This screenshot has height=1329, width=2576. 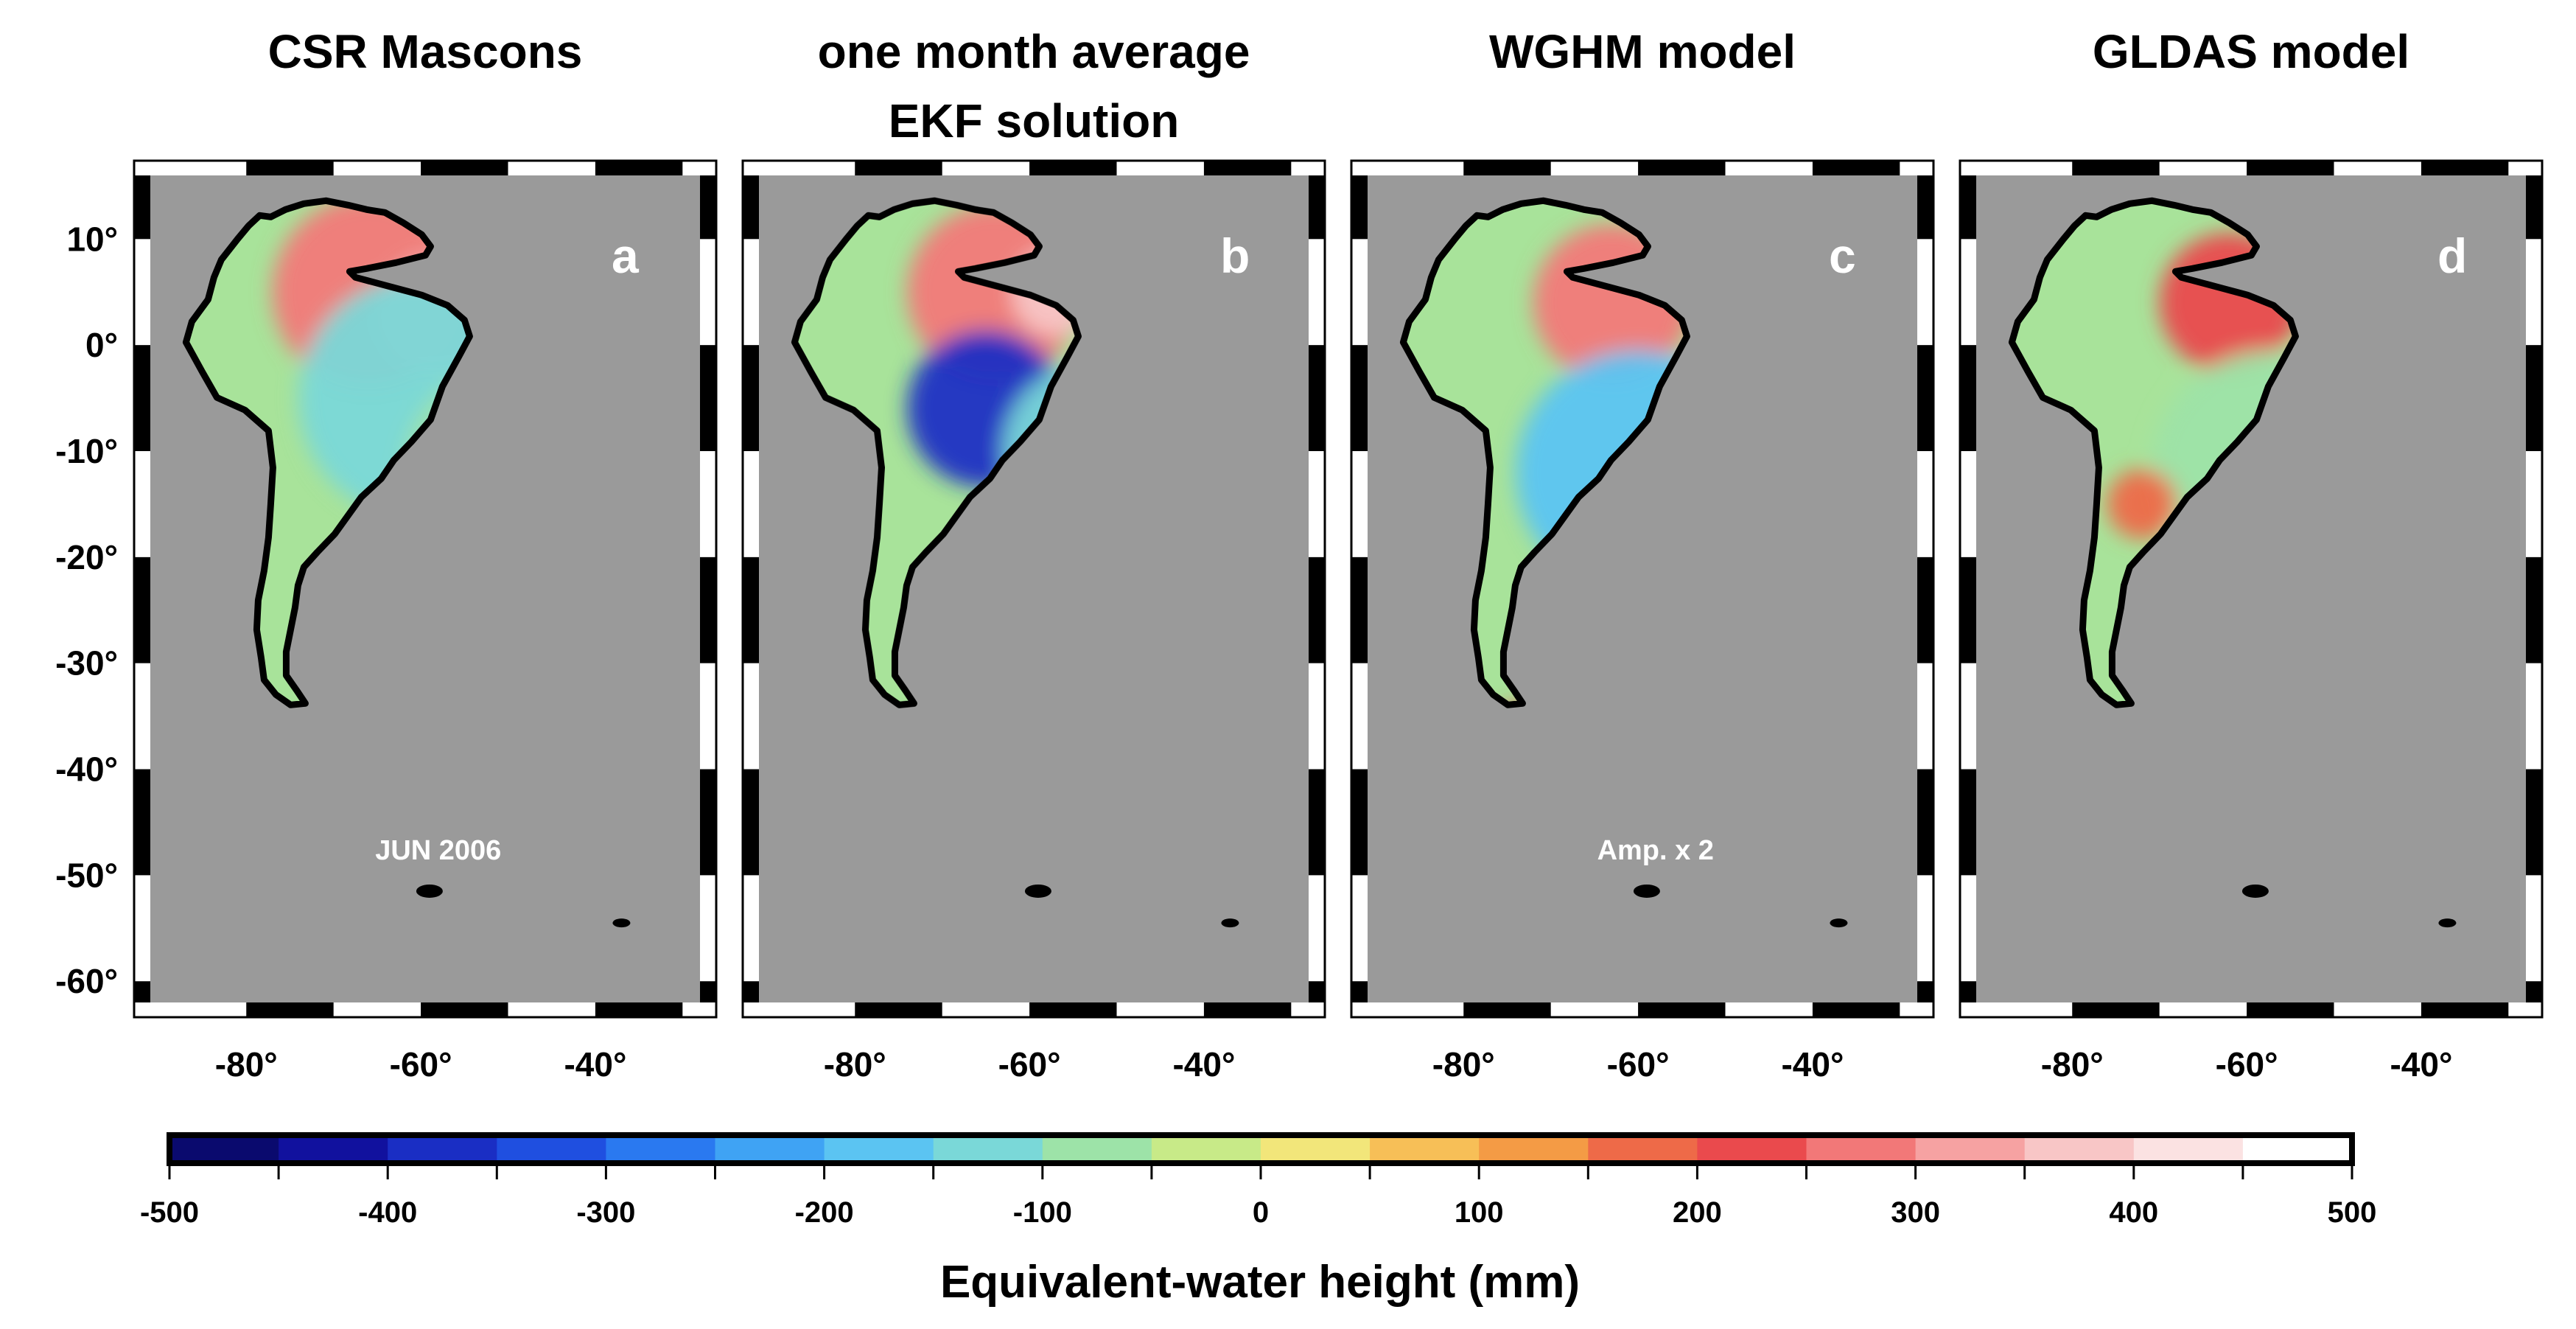 I want to click on colorbar-tick-label: -300, so click(x=605, y=1212).